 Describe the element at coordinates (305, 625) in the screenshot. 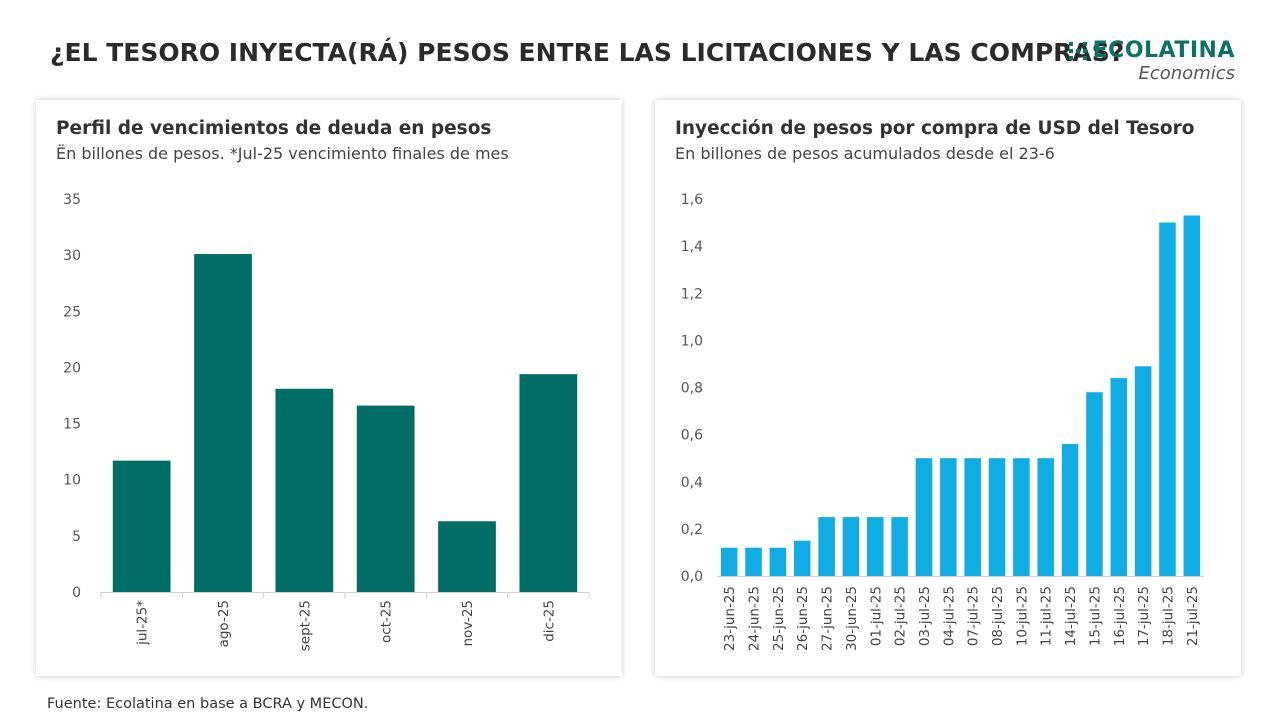

I see `x-tick-label: sept-25` at that location.